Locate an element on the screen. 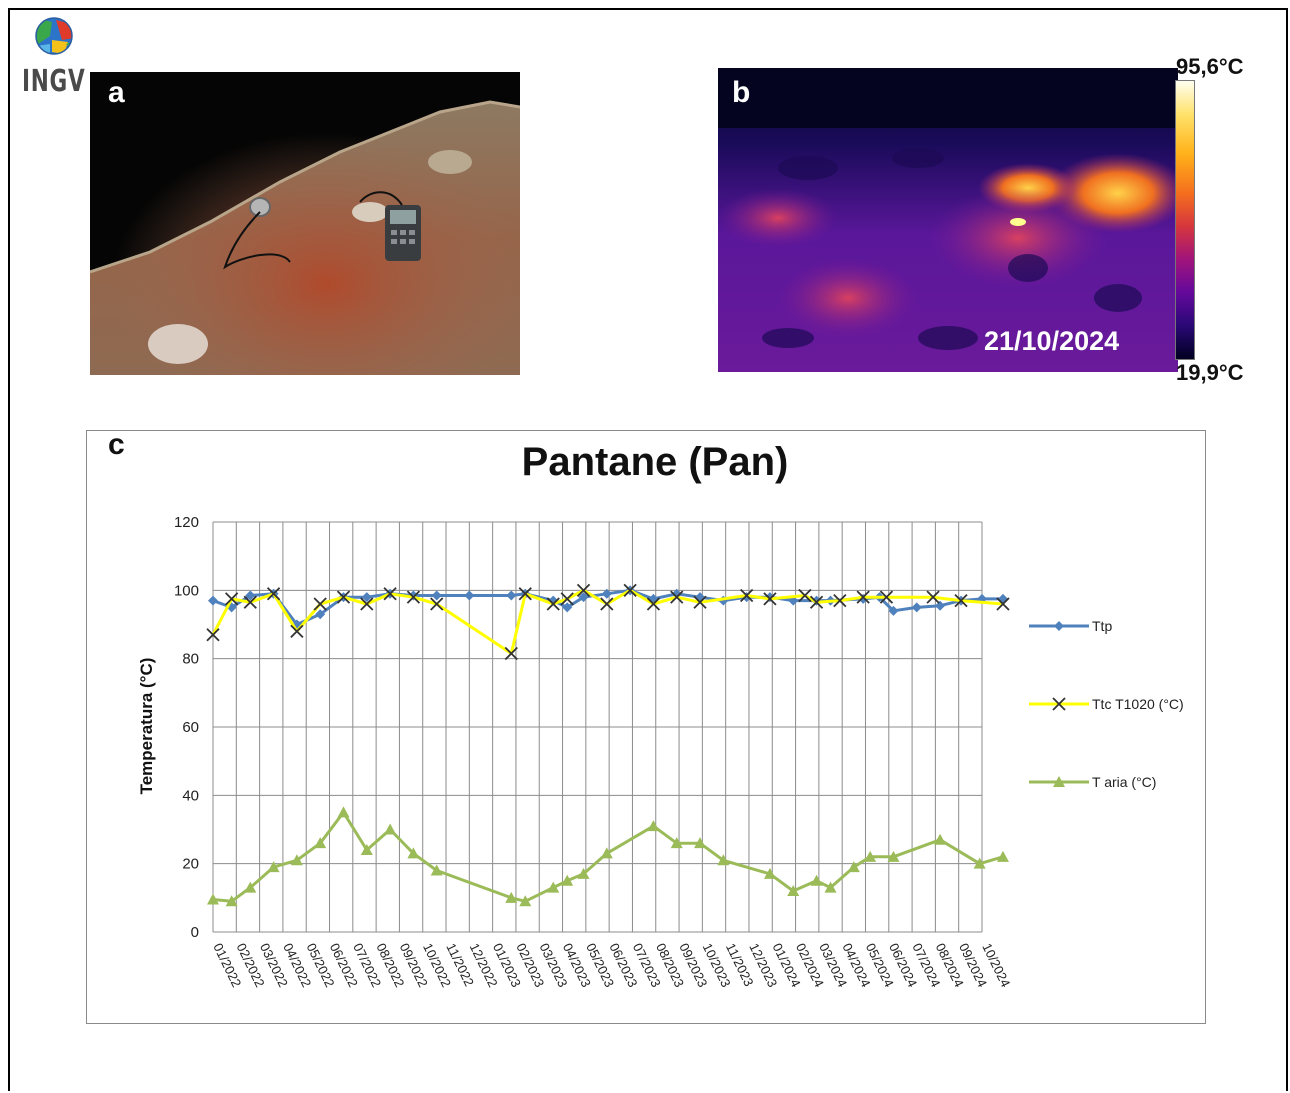 This screenshot has width=1290, height=1093. field-photo is located at coordinates (305, 223).